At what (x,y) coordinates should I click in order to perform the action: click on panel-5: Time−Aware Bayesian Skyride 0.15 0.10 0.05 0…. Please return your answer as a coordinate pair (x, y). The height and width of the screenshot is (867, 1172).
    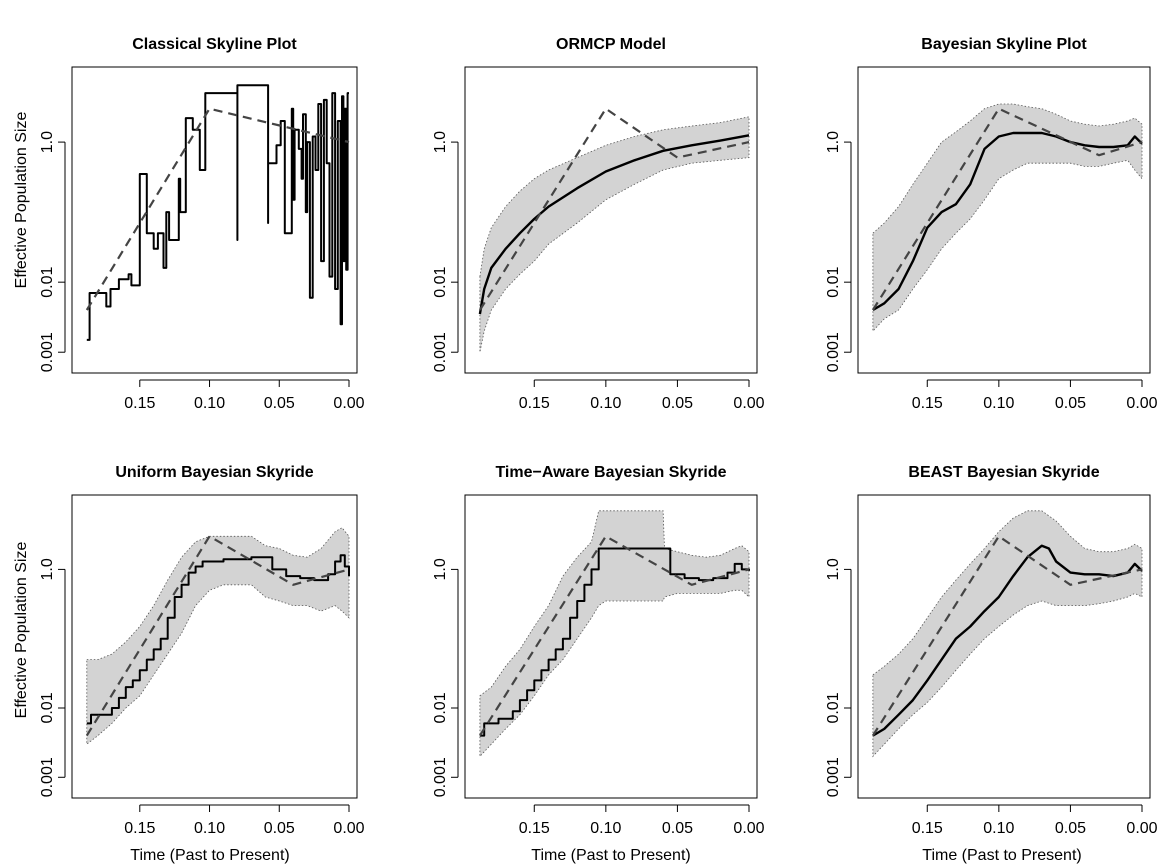
    Looking at the image, I should click on (598, 650).